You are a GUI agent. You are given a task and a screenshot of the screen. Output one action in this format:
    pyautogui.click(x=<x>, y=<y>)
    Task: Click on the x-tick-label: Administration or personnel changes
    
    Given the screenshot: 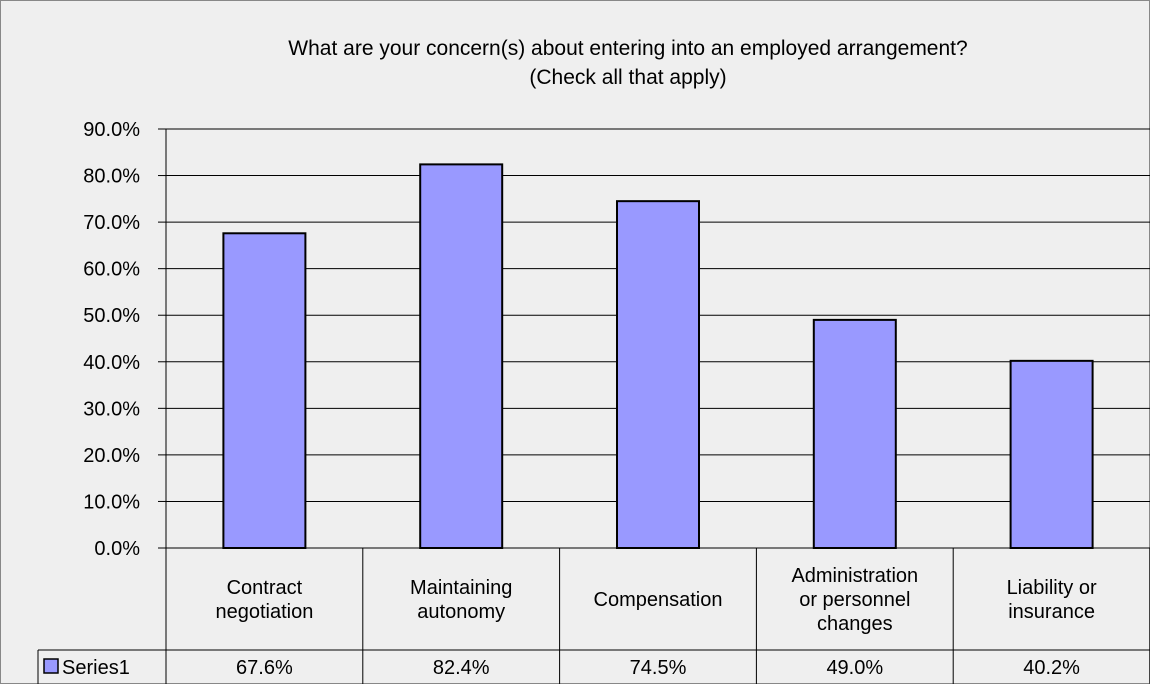 What is the action you would take?
    pyautogui.click(x=854, y=600)
    